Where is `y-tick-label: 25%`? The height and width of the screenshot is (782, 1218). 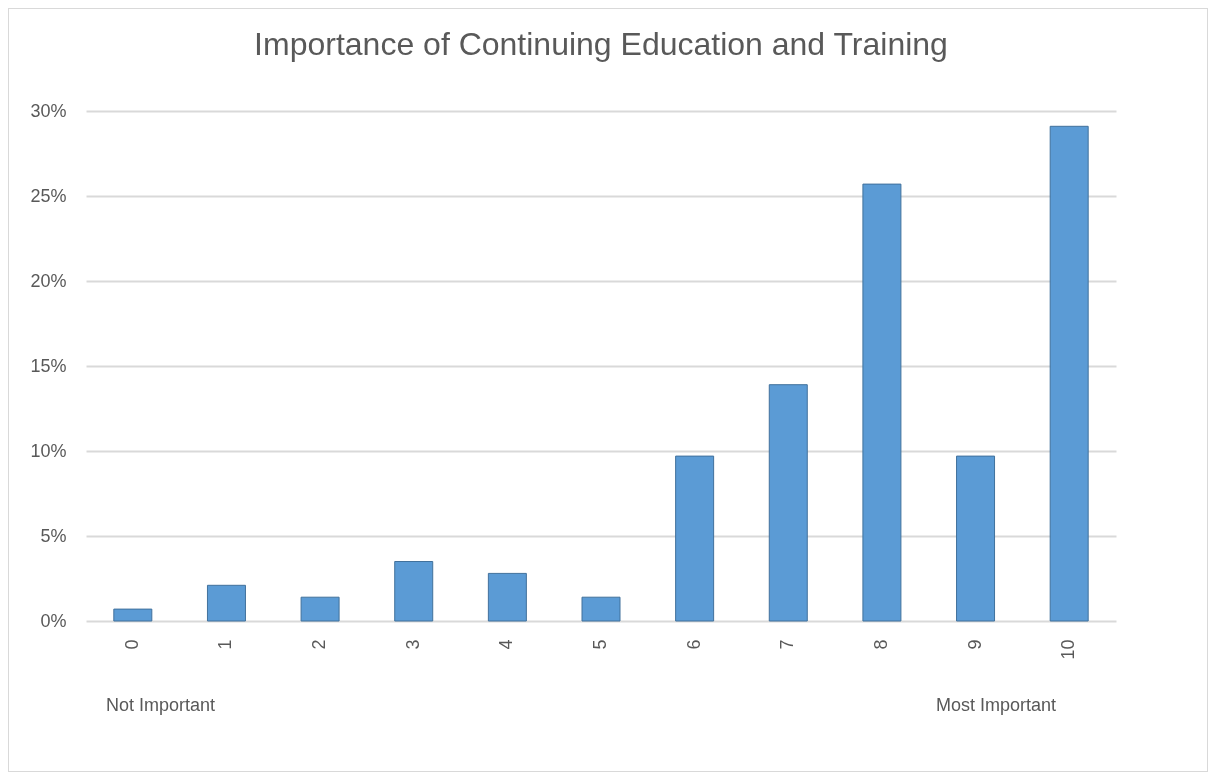
y-tick-label: 25% is located at coordinates (48, 195).